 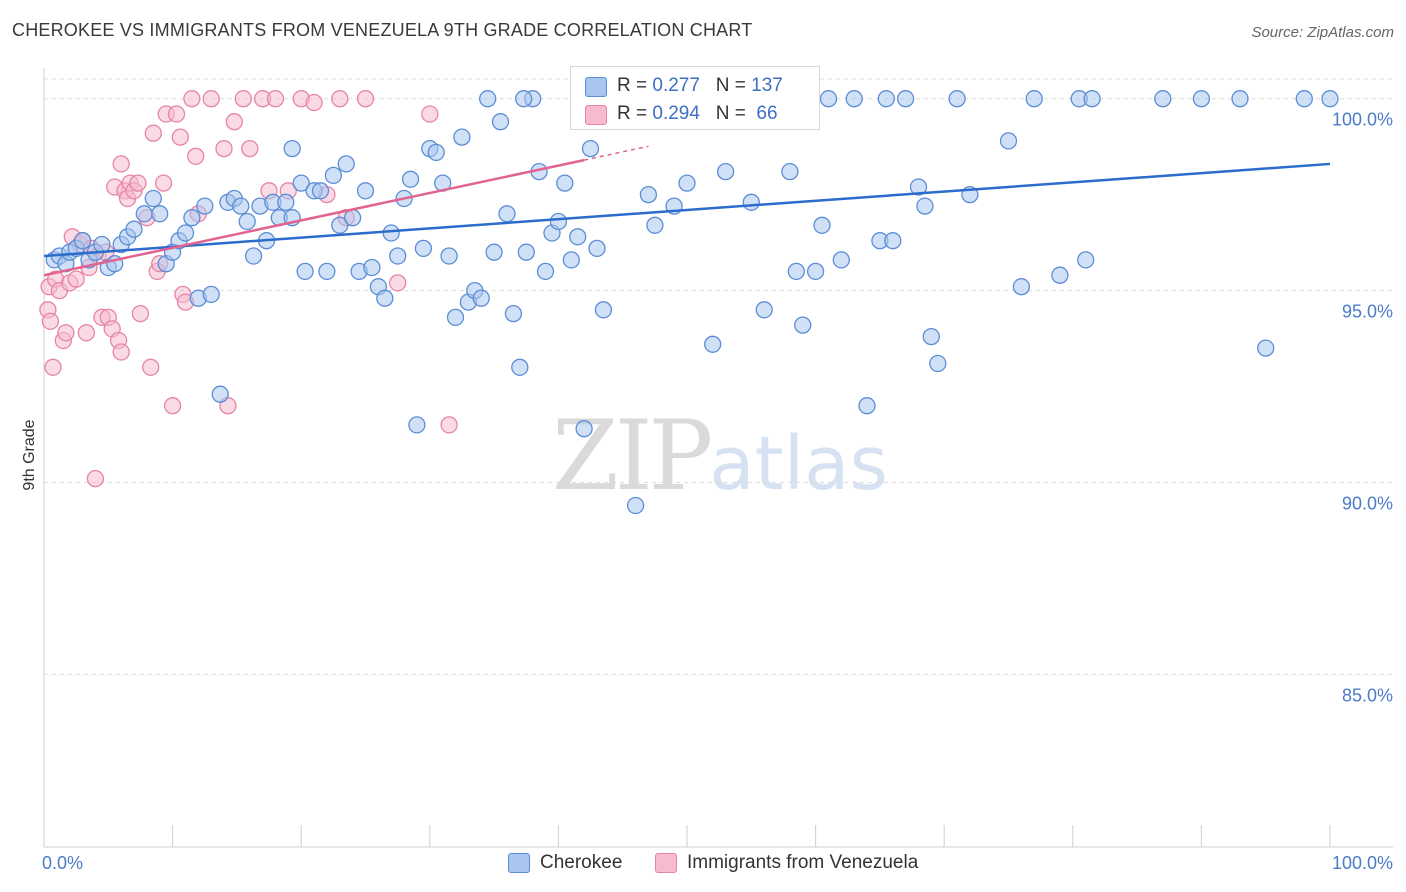 What do you see at coordinates (596, 87) in the screenshot?
I see `legend-swatch-cherokee` at bounding box center [596, 87].